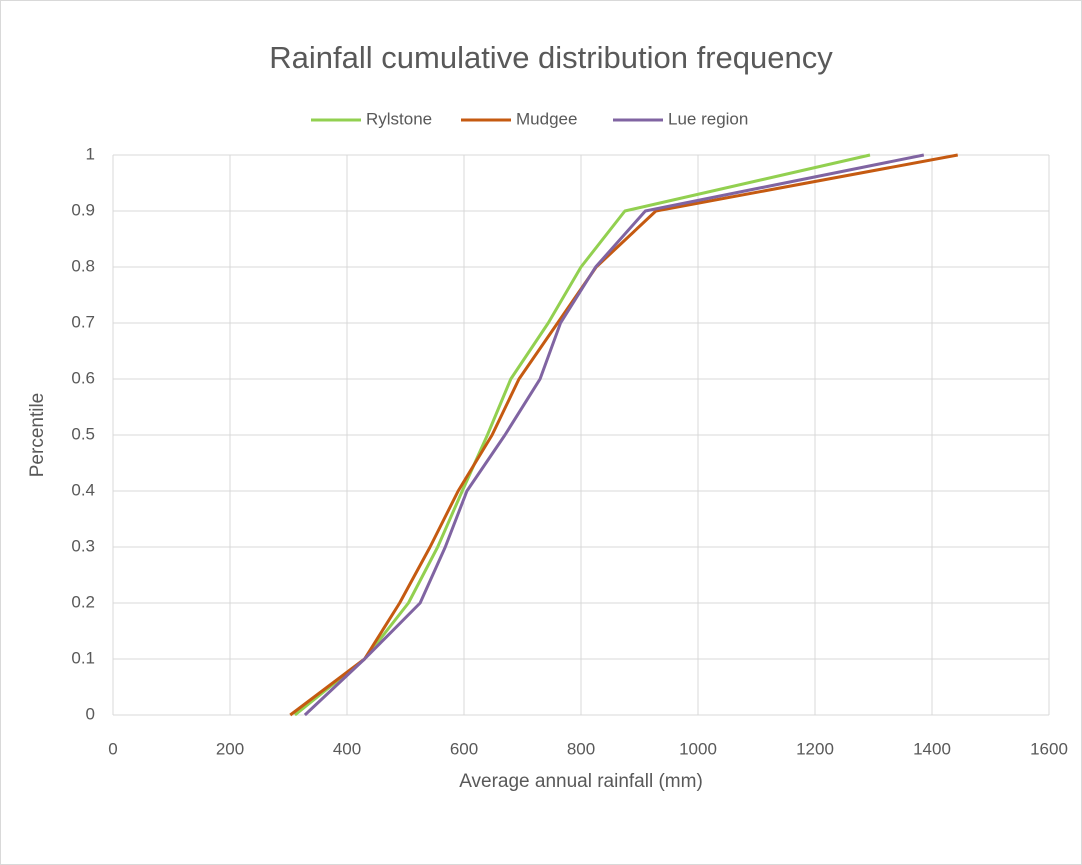 Image resolution: width=1082 pixels, height=865 pixels. I want to click on y-tick-label: 0.5, so click(83, 433).